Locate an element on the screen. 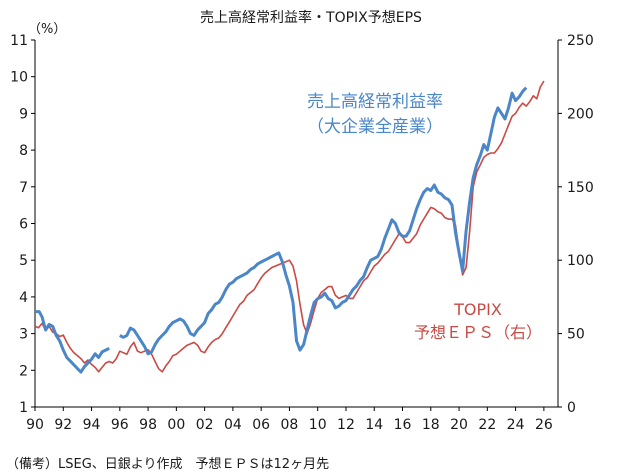 The image size is (621, 474). x-tick-label: 20 is located at coordinates (459, 425).